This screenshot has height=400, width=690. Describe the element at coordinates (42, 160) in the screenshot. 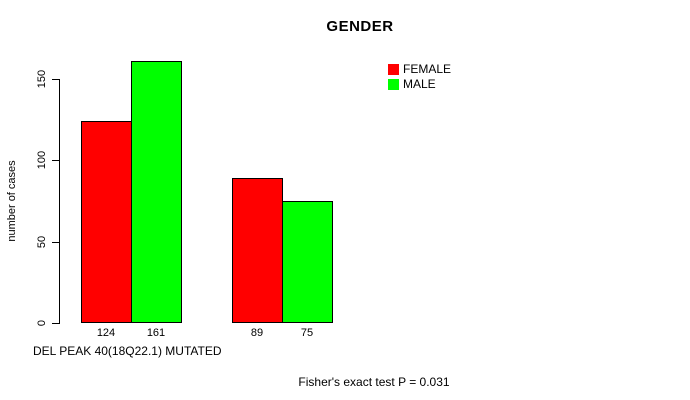

I see `y-tick-label: 100` at that location.